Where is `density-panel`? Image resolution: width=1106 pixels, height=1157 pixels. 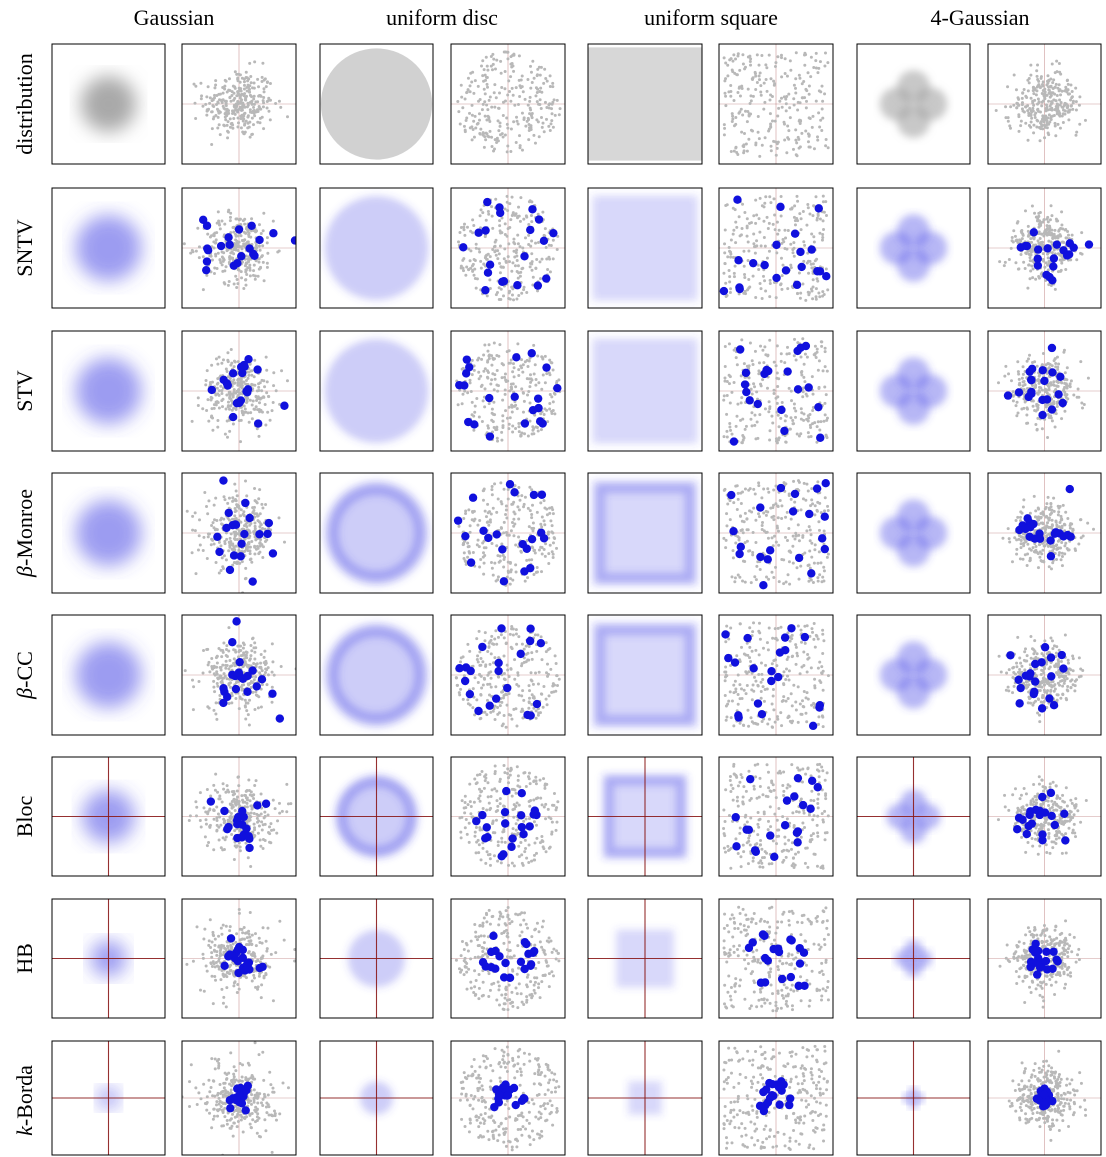
density-panel is located at coordinates (108, 675).